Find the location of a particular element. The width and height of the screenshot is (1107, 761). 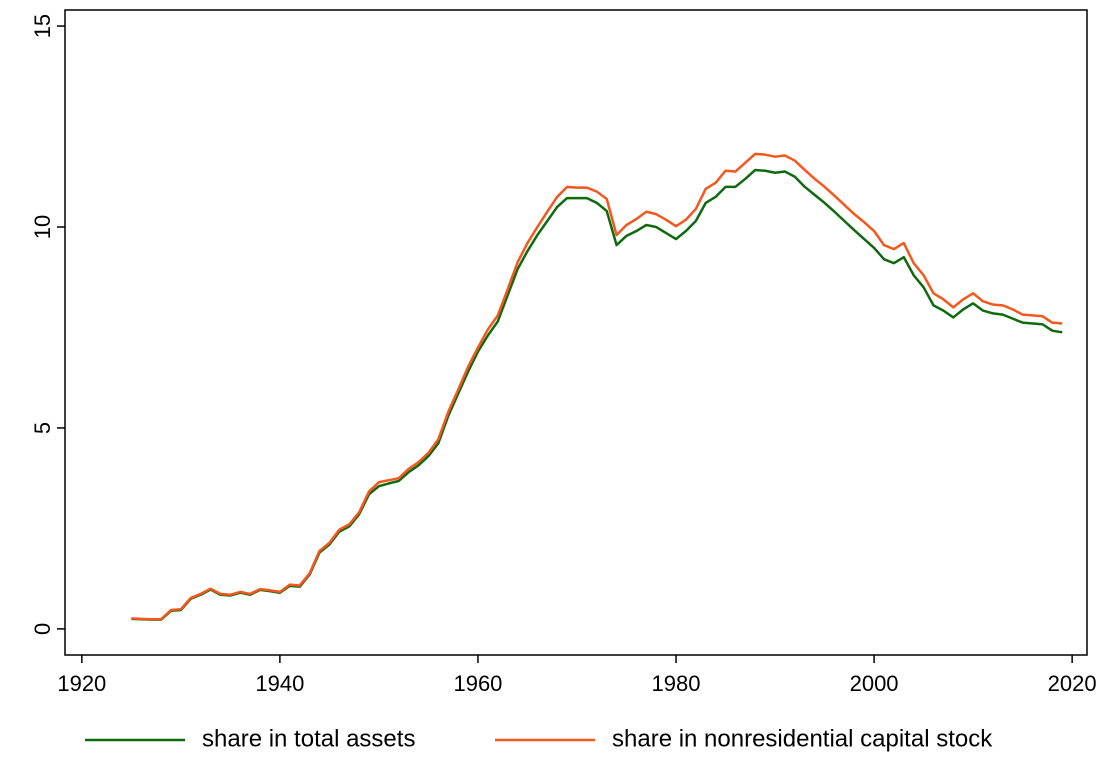

x-tick-label: 1920 is located at coordinates (81, 683).